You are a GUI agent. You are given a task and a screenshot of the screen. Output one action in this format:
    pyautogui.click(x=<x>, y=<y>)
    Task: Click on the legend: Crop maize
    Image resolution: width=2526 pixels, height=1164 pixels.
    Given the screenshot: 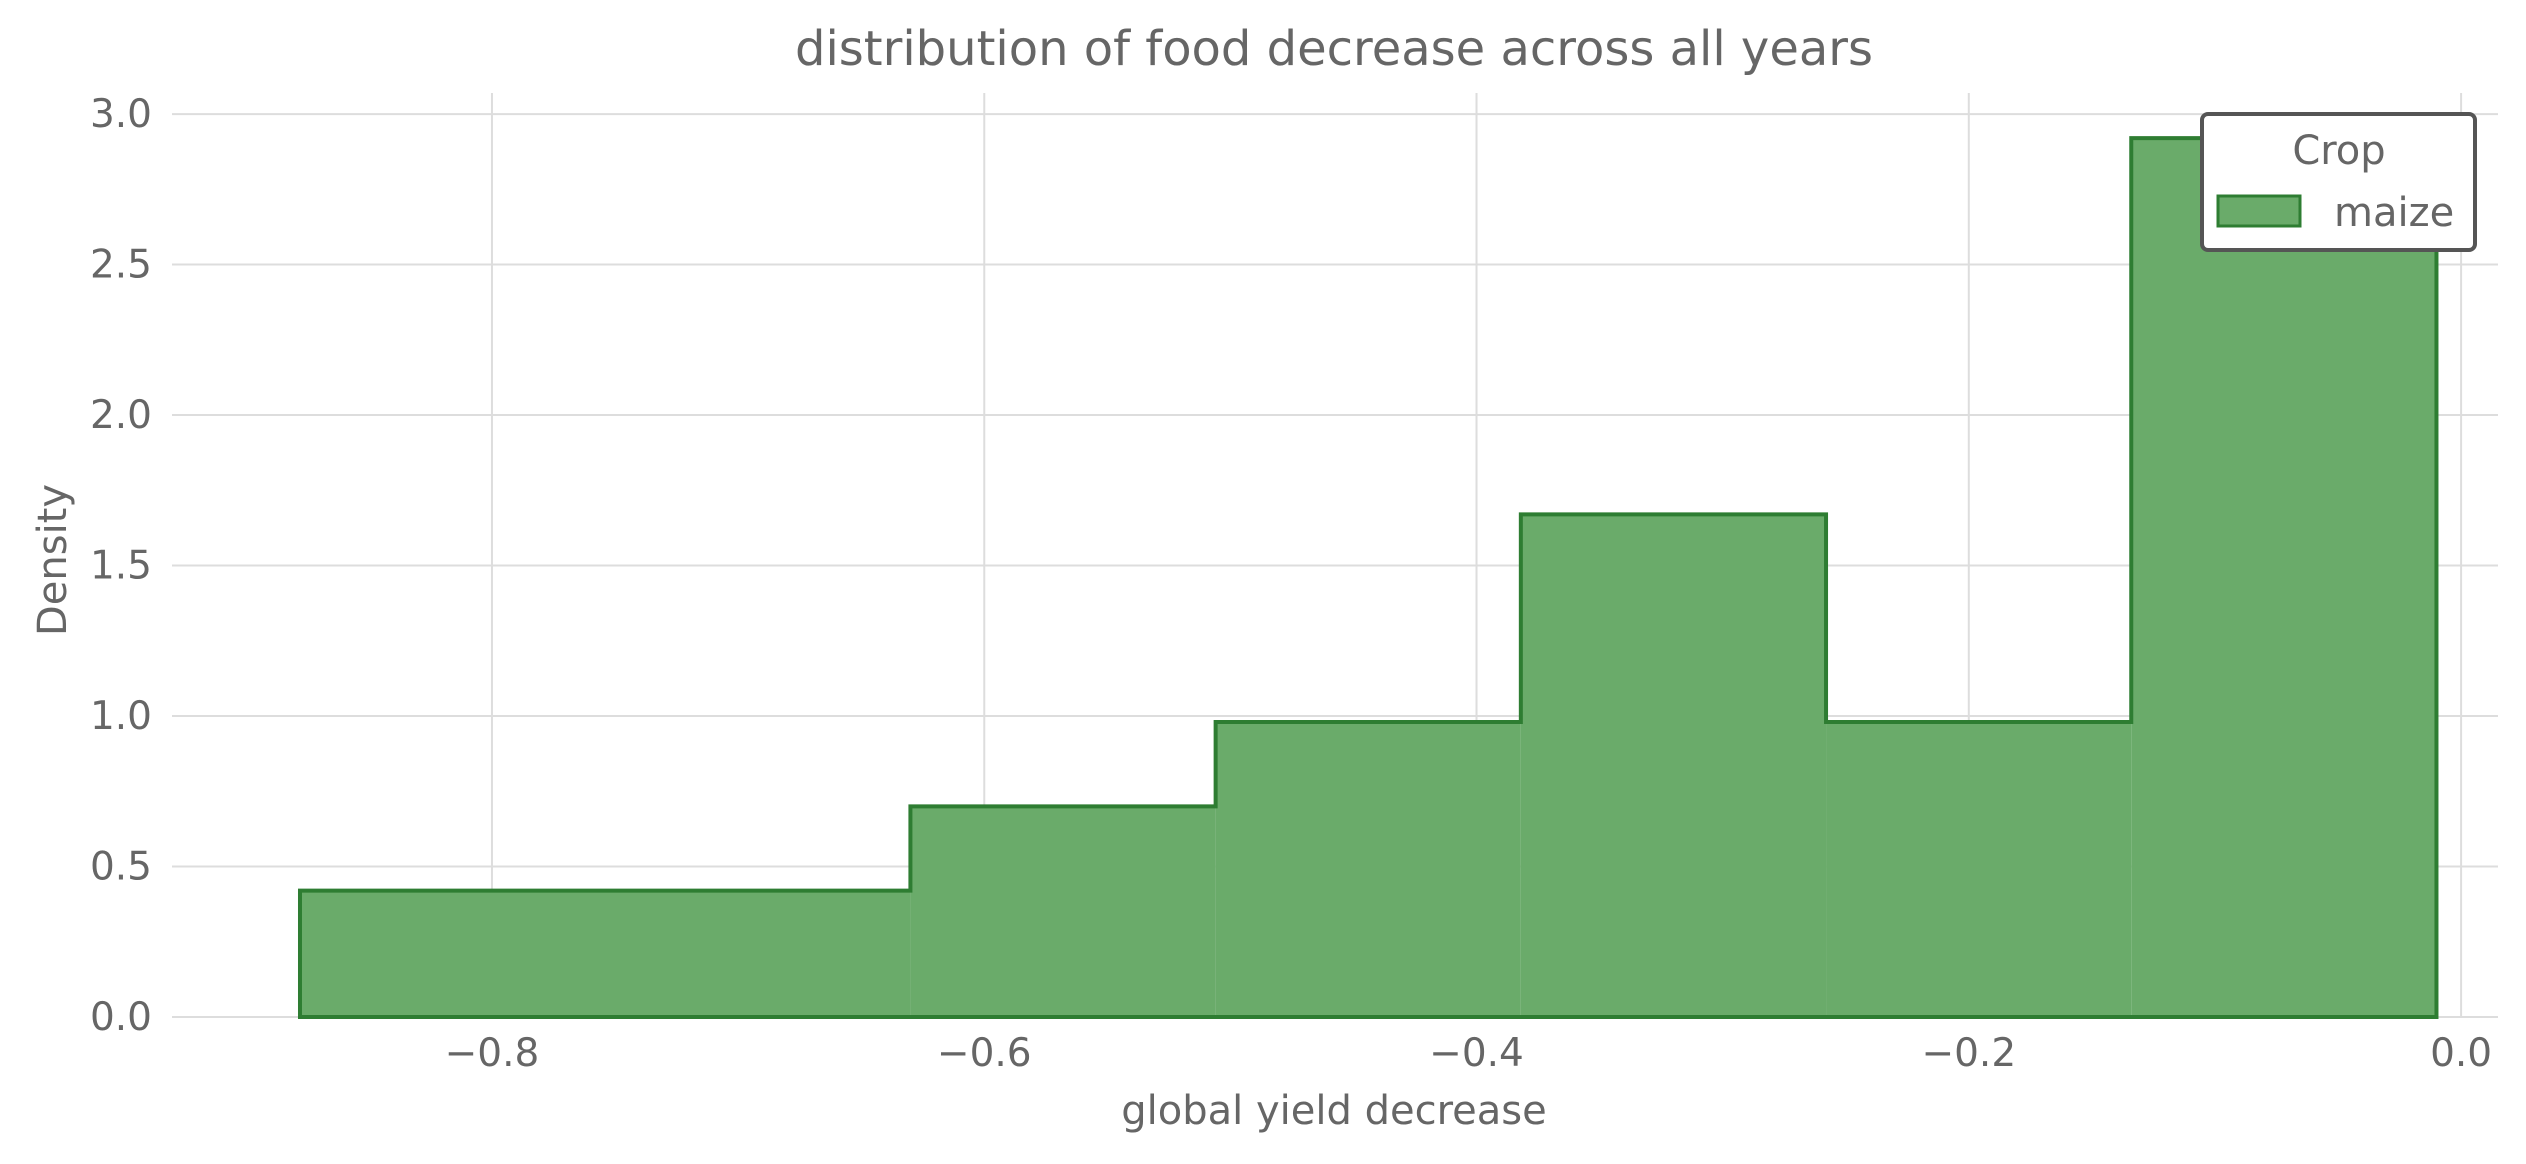 What is the action you would take?
    pyautogui.click(x=2338, y=182)
    